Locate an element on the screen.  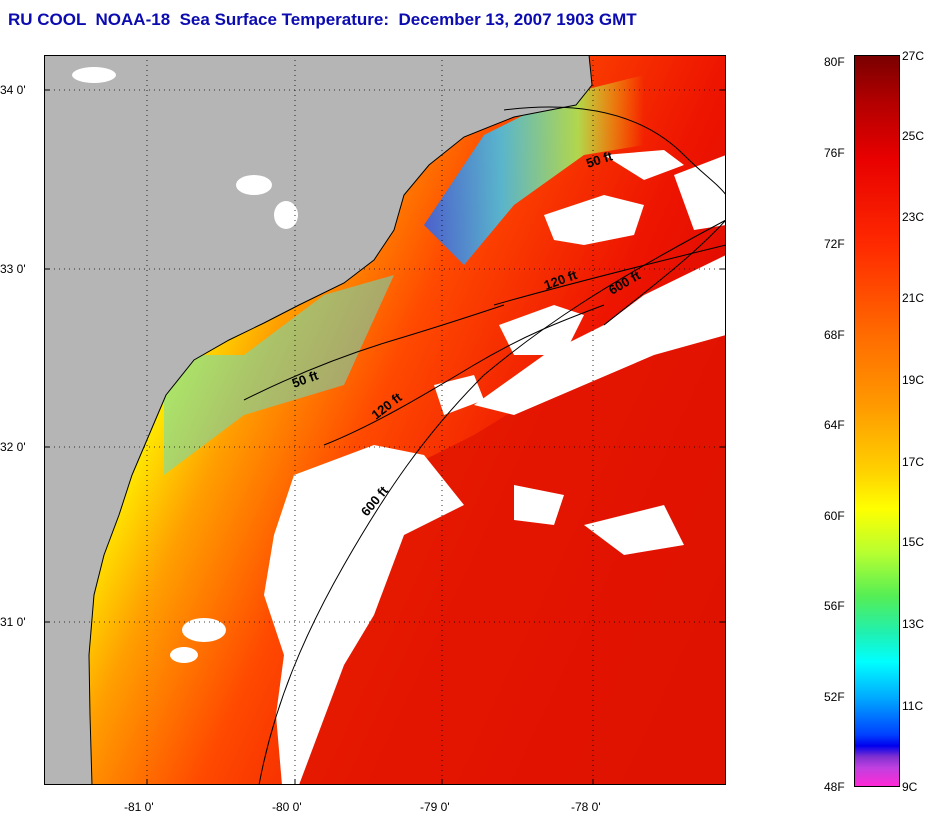
colorbar-label-13c: 13C is located at coordinates (913, 624).